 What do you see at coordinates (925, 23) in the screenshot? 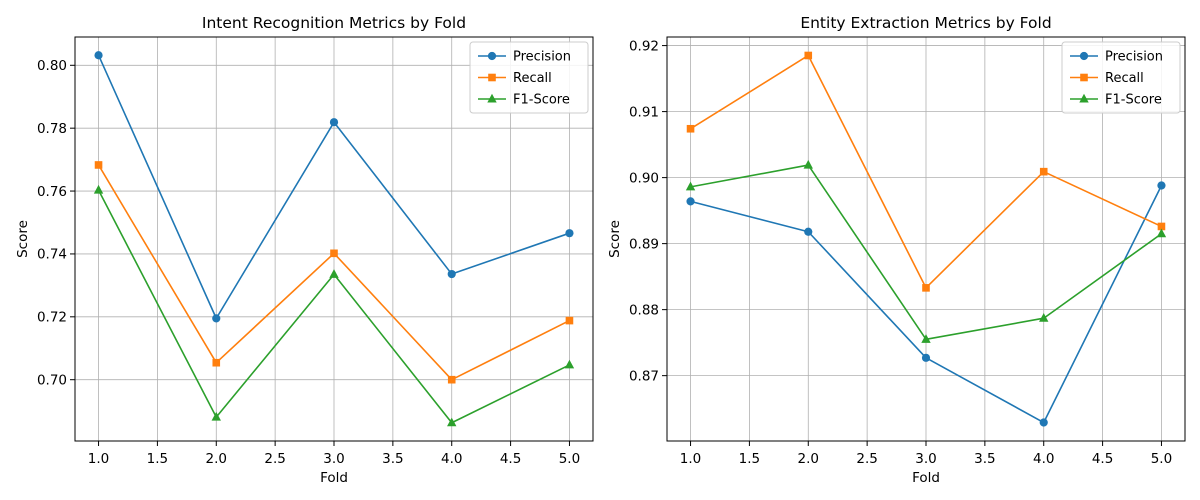
I see `chart-title: Entity Extraction Metrics by Fold` at bounding box center [925, 23].